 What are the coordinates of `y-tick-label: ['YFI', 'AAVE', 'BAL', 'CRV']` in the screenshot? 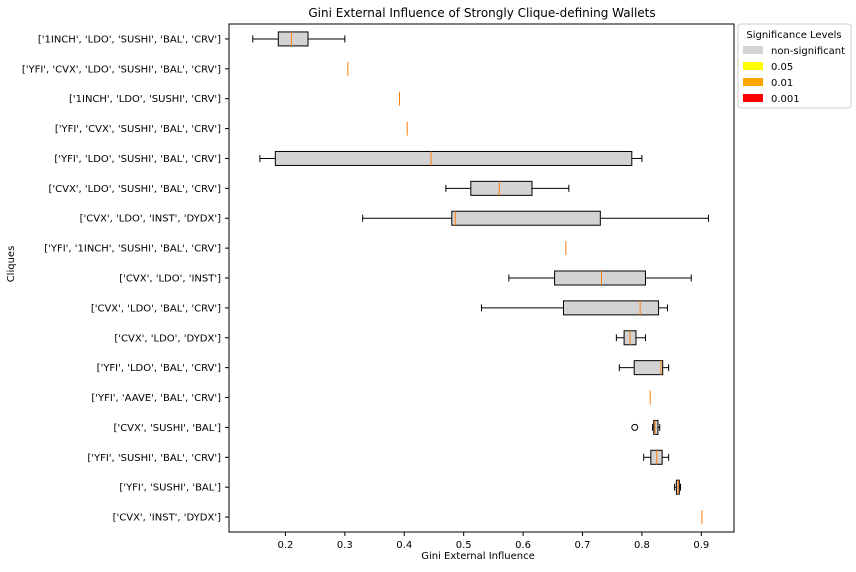 It's located at (156, 398).